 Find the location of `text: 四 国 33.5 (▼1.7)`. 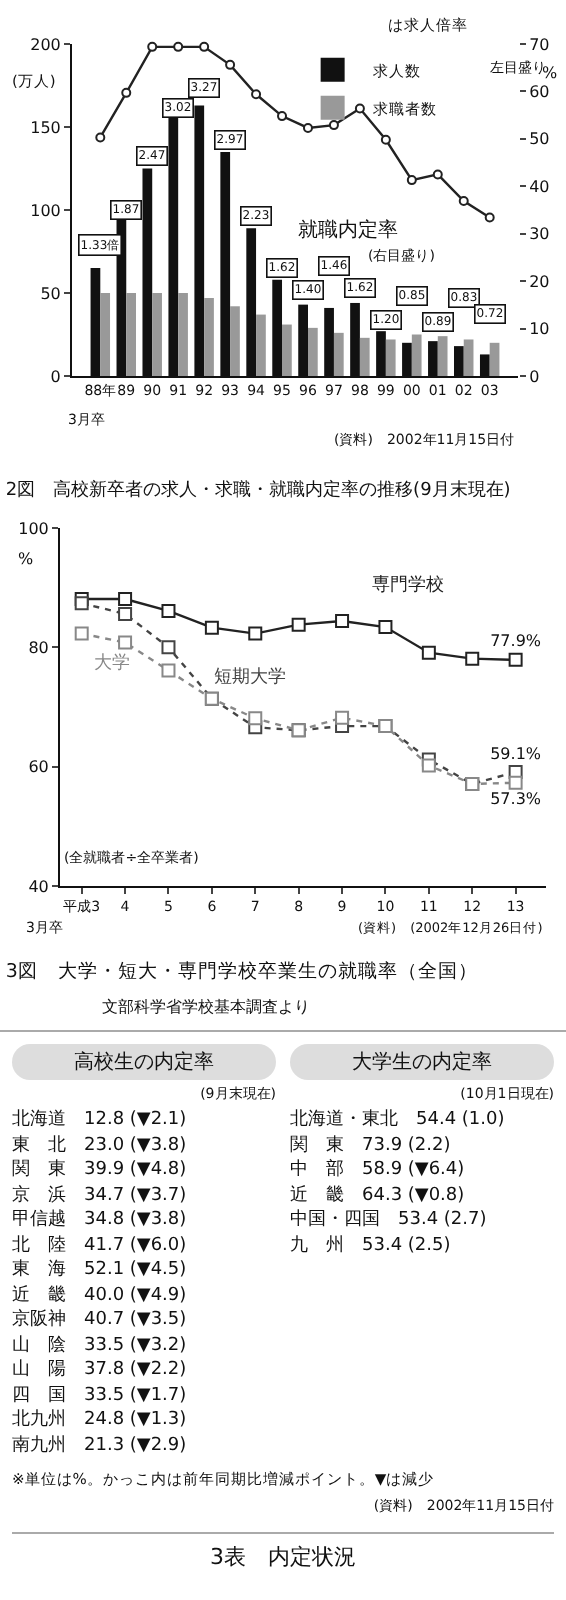

text: 四 国 33.5 (▼1.7) is located at coordinates (100, 1395).